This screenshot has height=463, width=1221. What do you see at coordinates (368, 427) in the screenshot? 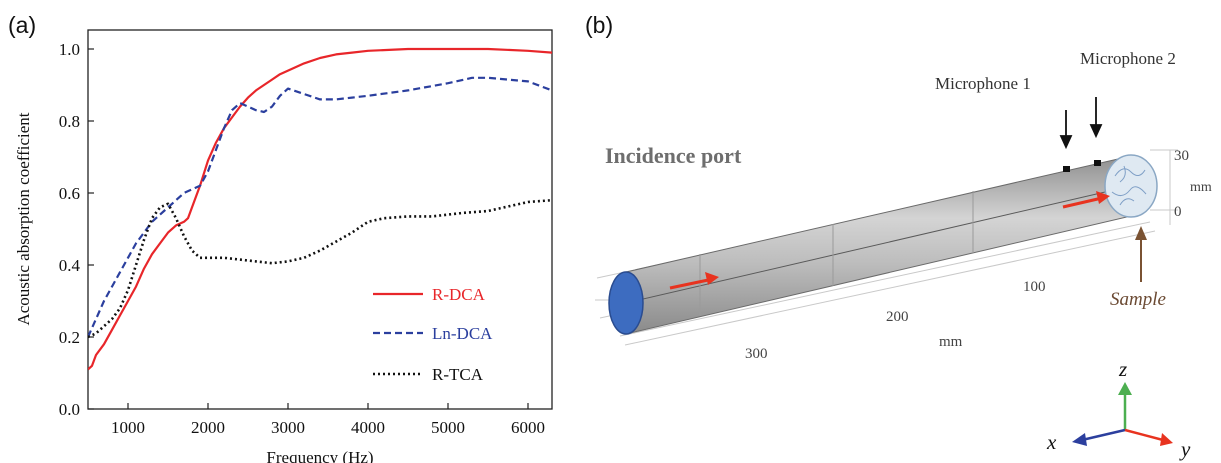
I see `x-tick-label: 4000` at bounding box center [368, 427].